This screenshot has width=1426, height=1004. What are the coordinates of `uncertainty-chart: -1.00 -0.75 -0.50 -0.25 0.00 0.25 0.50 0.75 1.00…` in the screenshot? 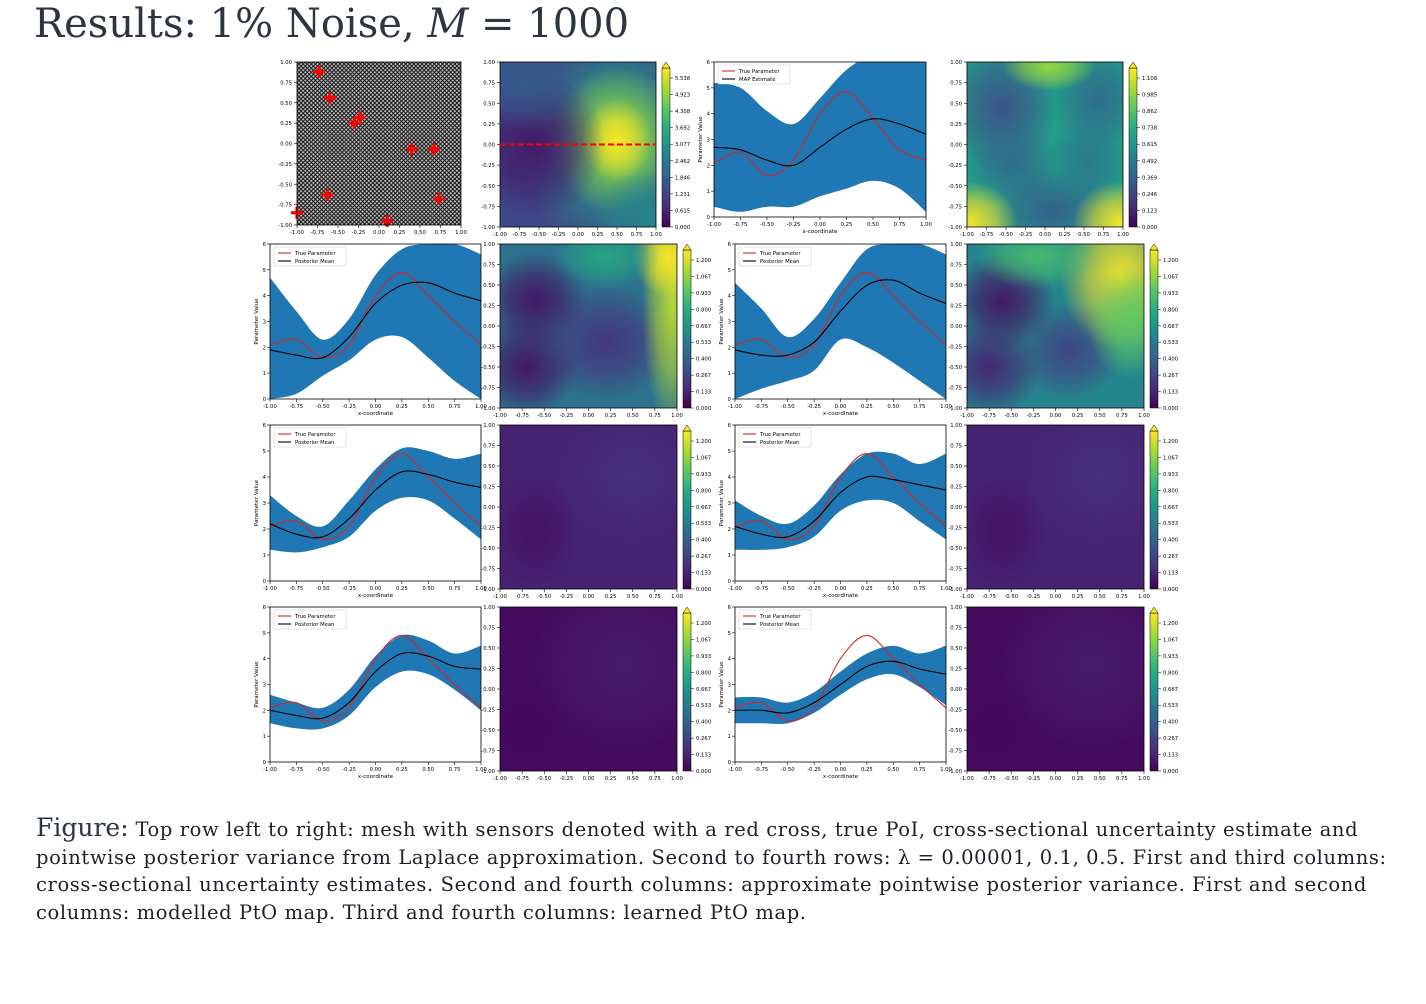 It's located at (836, 511).